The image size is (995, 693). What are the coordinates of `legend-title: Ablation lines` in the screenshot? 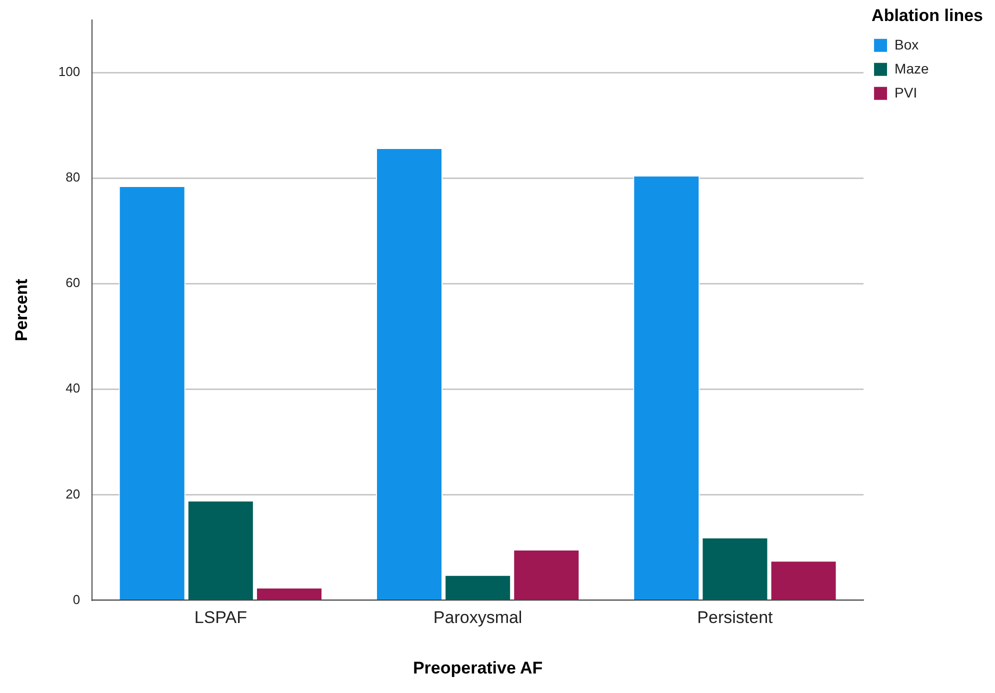 It's located at (928, 16).